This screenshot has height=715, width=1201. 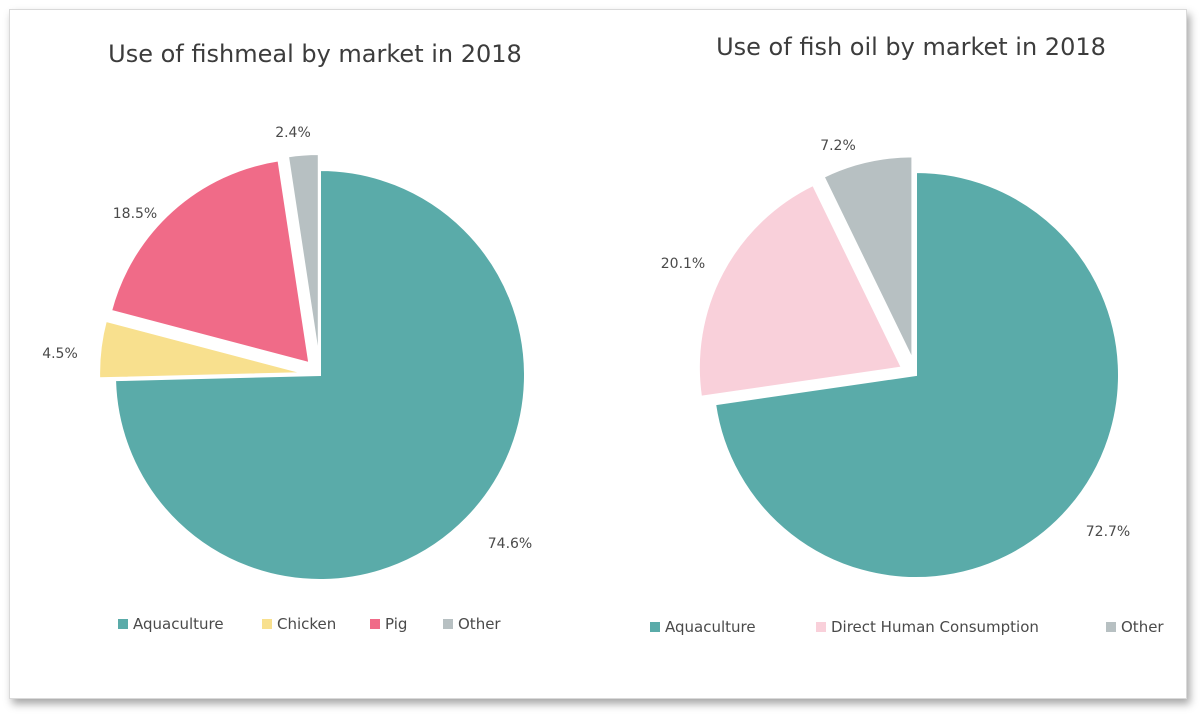 What do you see at coordinates (911, 47) in the screenshot?
I see `fish-oil-chart-title: Use of fish oil by market in 2018` at bounding box center [911, 47].